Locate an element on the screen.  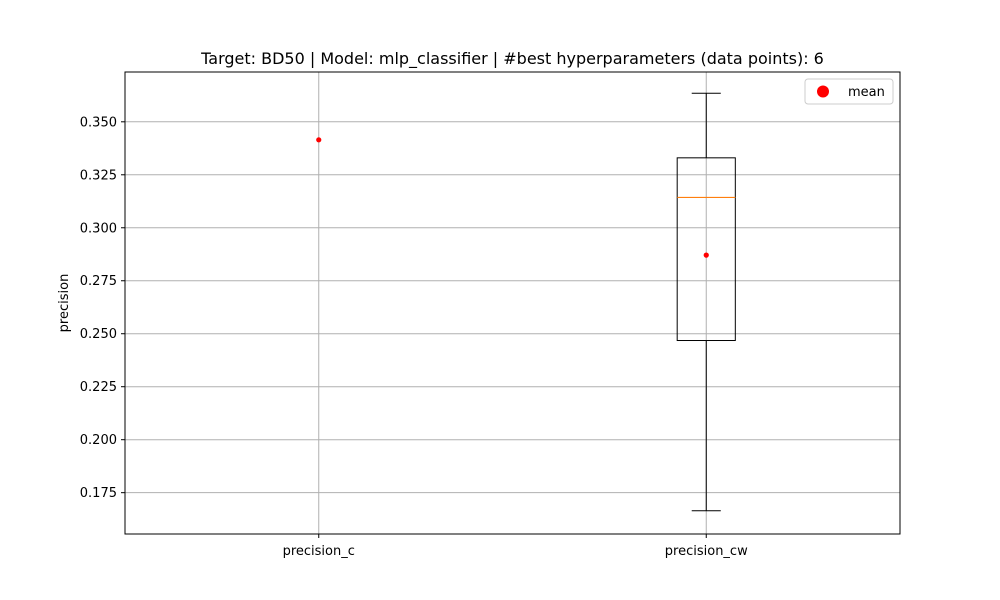
legend-mean-label: mean is located at coordinates (866, 92).